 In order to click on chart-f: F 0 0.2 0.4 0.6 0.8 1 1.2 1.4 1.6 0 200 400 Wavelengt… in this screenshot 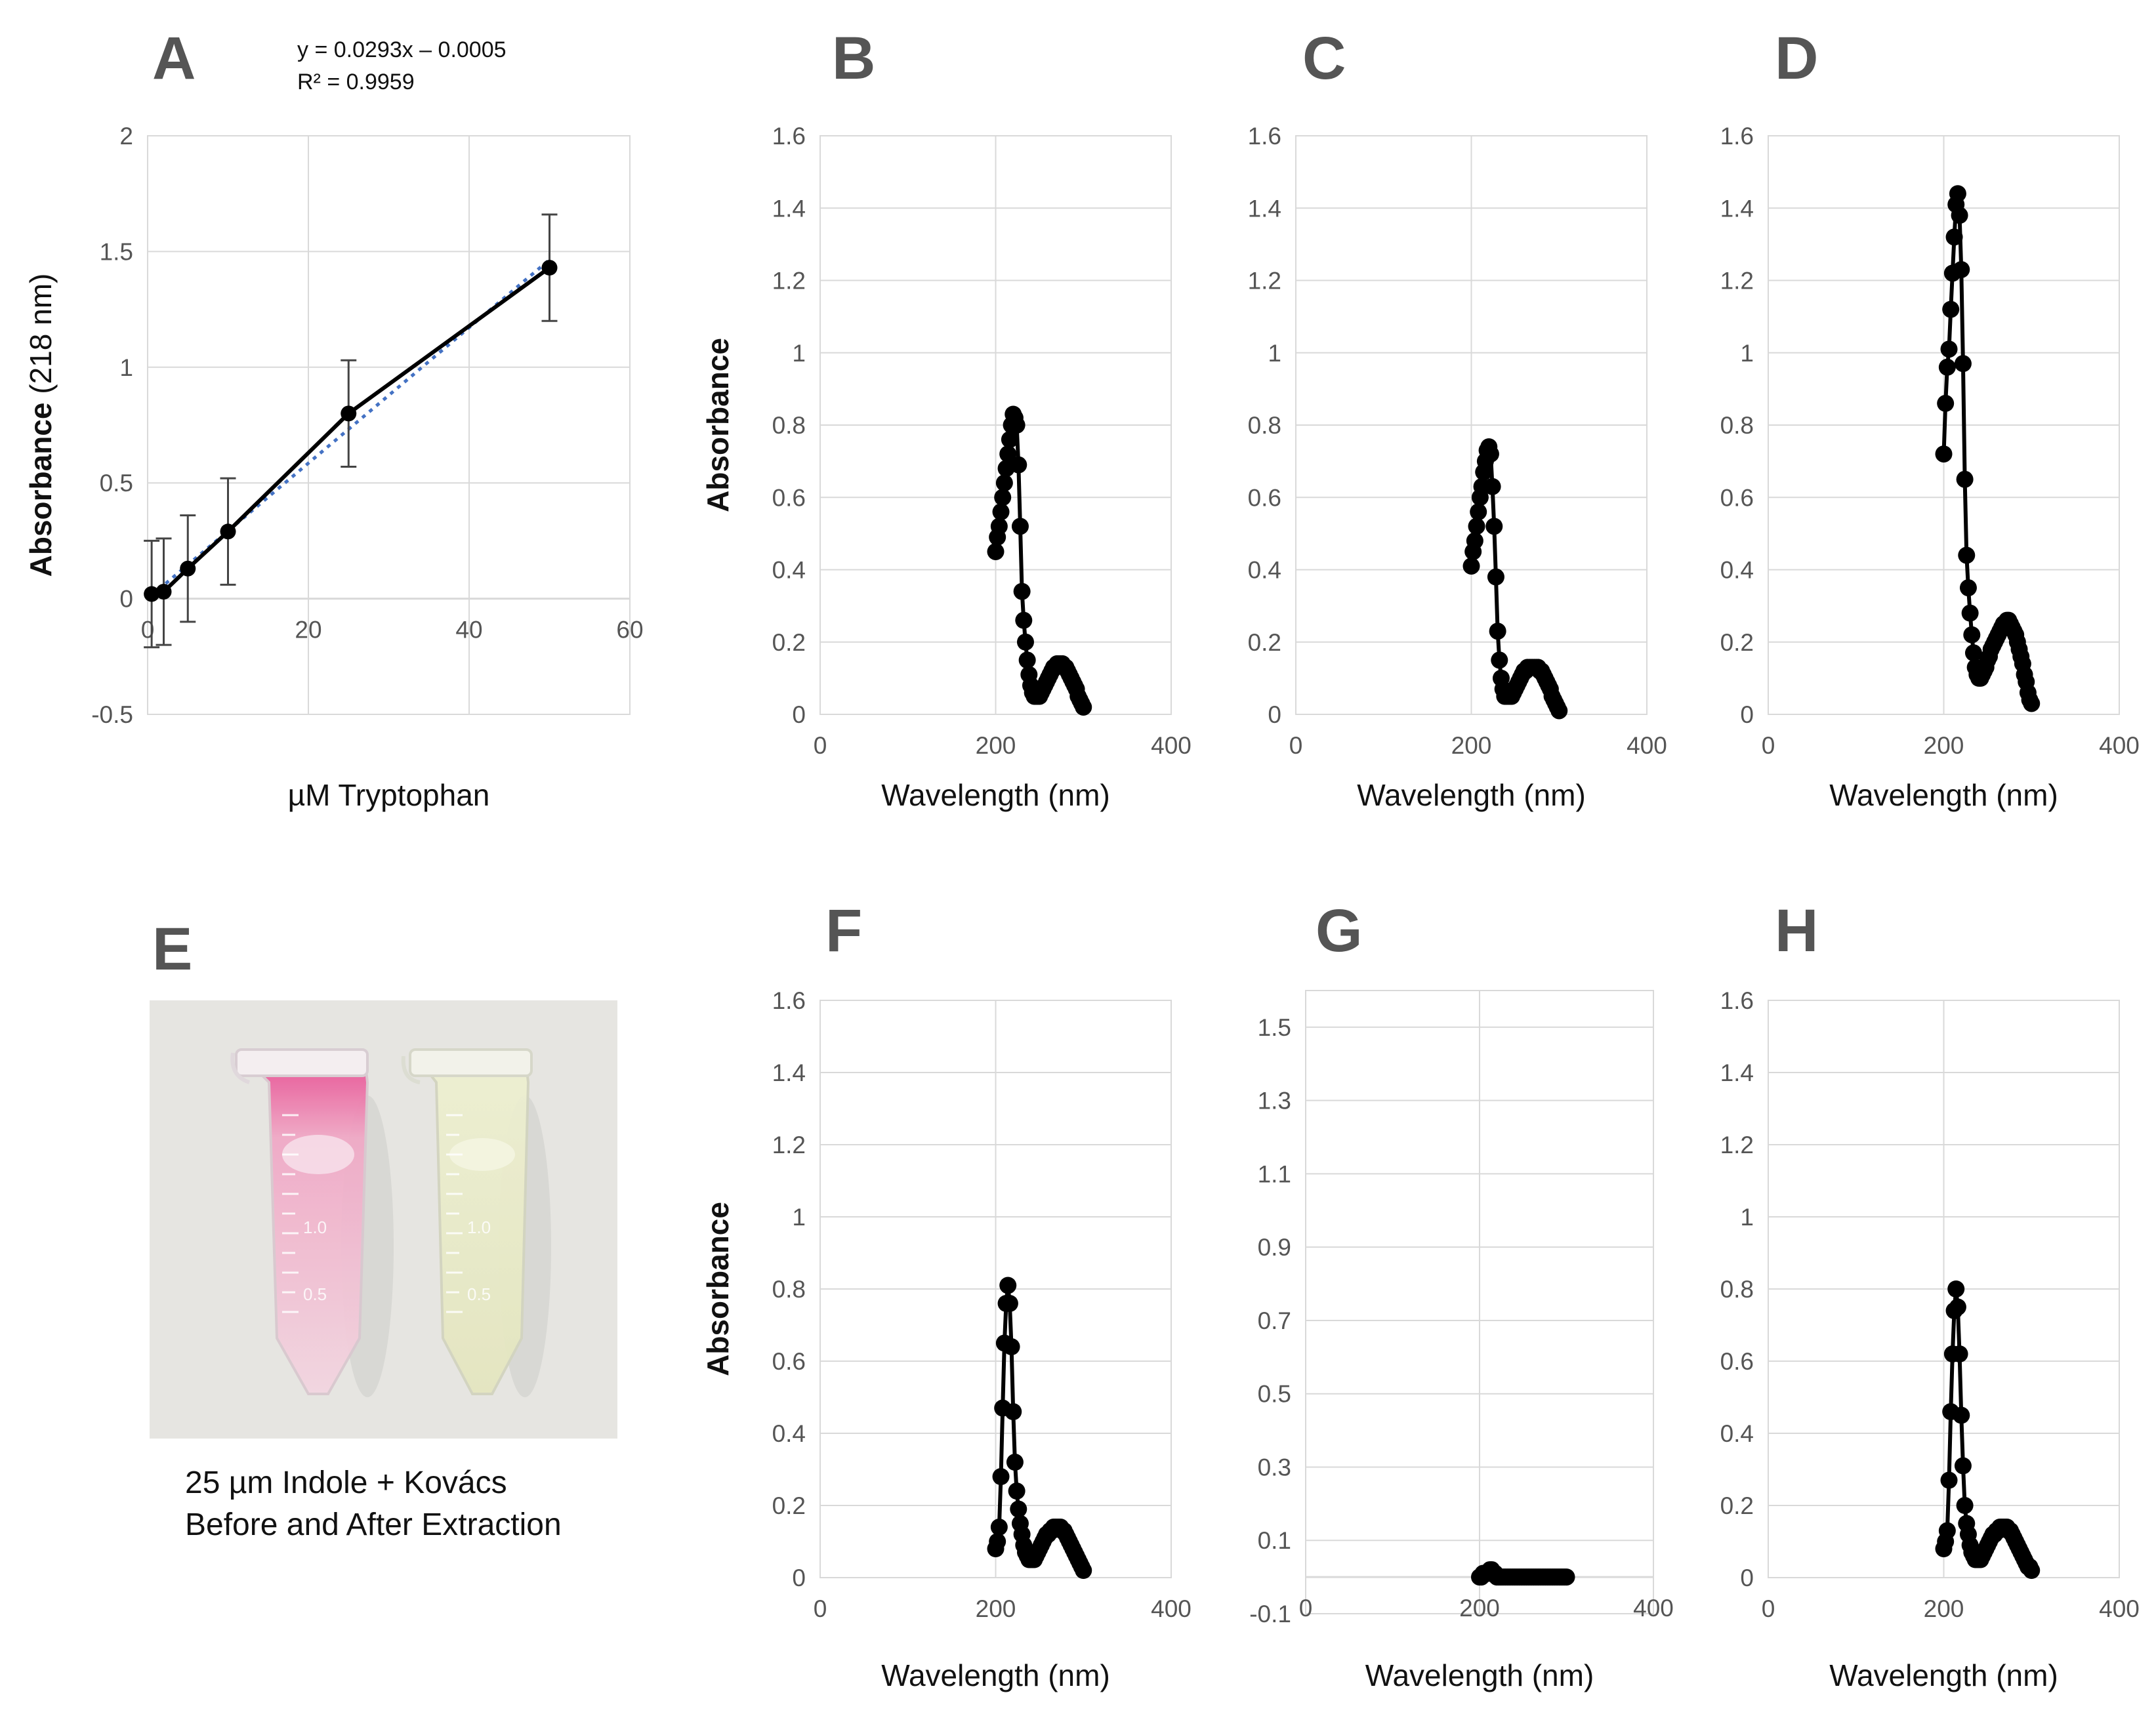, I will do `click(947, 1295)`.